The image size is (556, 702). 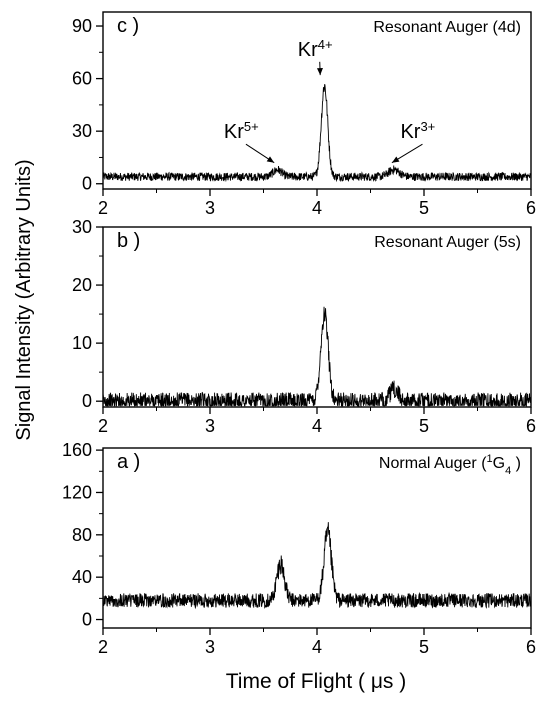 I want to click on y-tick-label: 60, so click(x=82, y=79).